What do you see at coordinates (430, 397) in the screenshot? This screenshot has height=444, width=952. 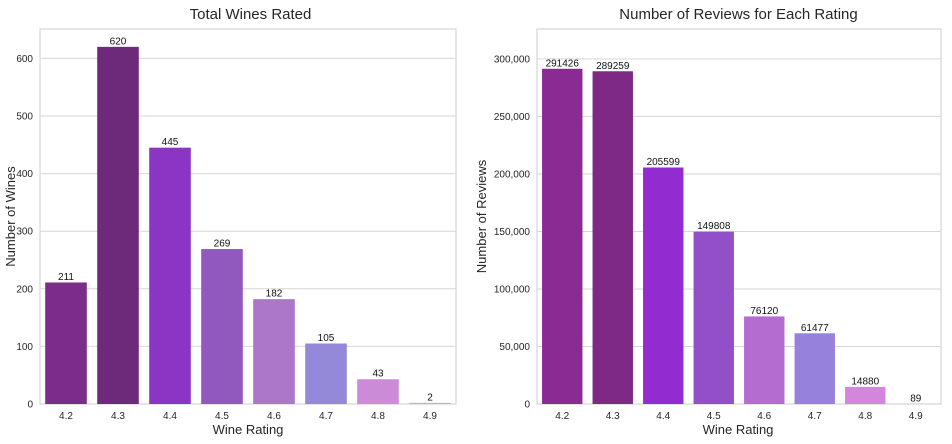 I see `data-label: 2` at bounding box center [430, 397].